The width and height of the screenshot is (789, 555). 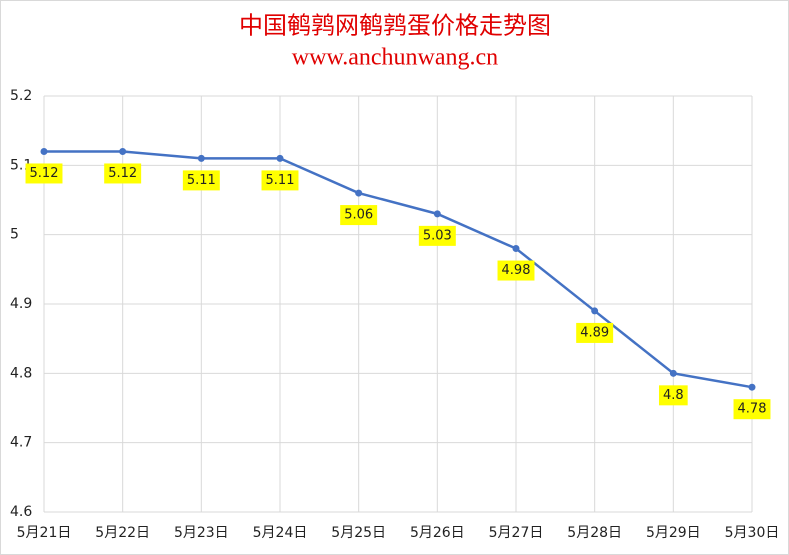 I want to click on x-tick-label: 5月24日, so click(x=280, y=533).